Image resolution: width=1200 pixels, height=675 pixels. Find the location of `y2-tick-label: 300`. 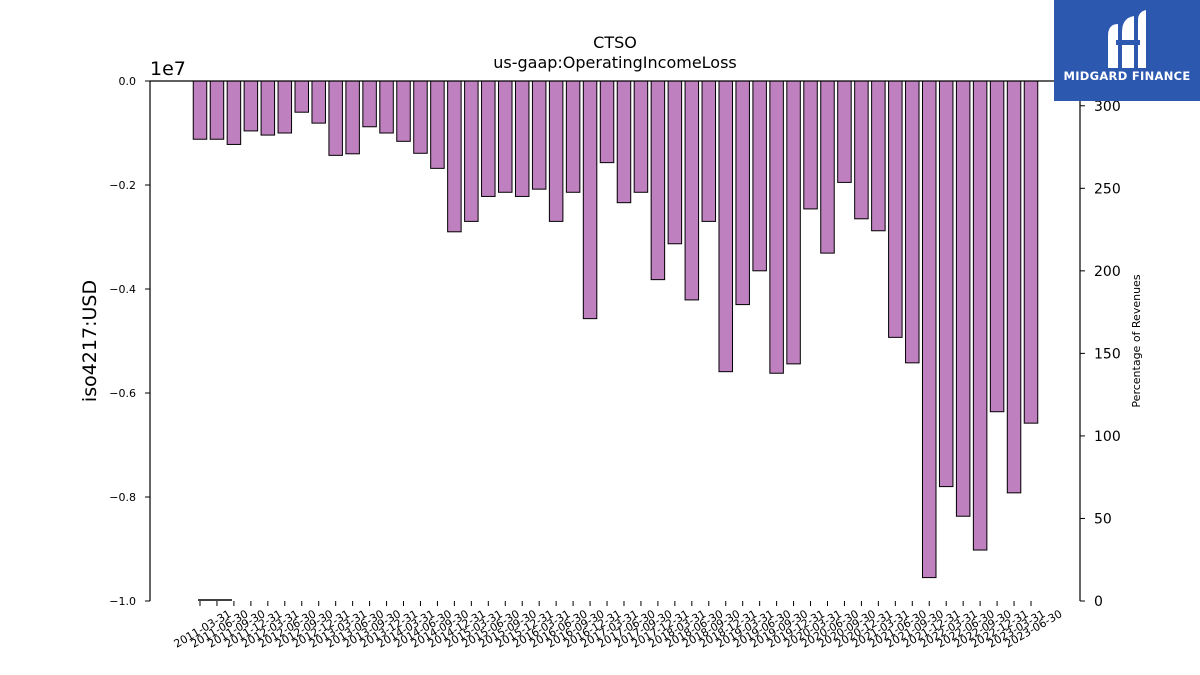

y2-tick-label: 300 is located at coordinates (1107, 107).